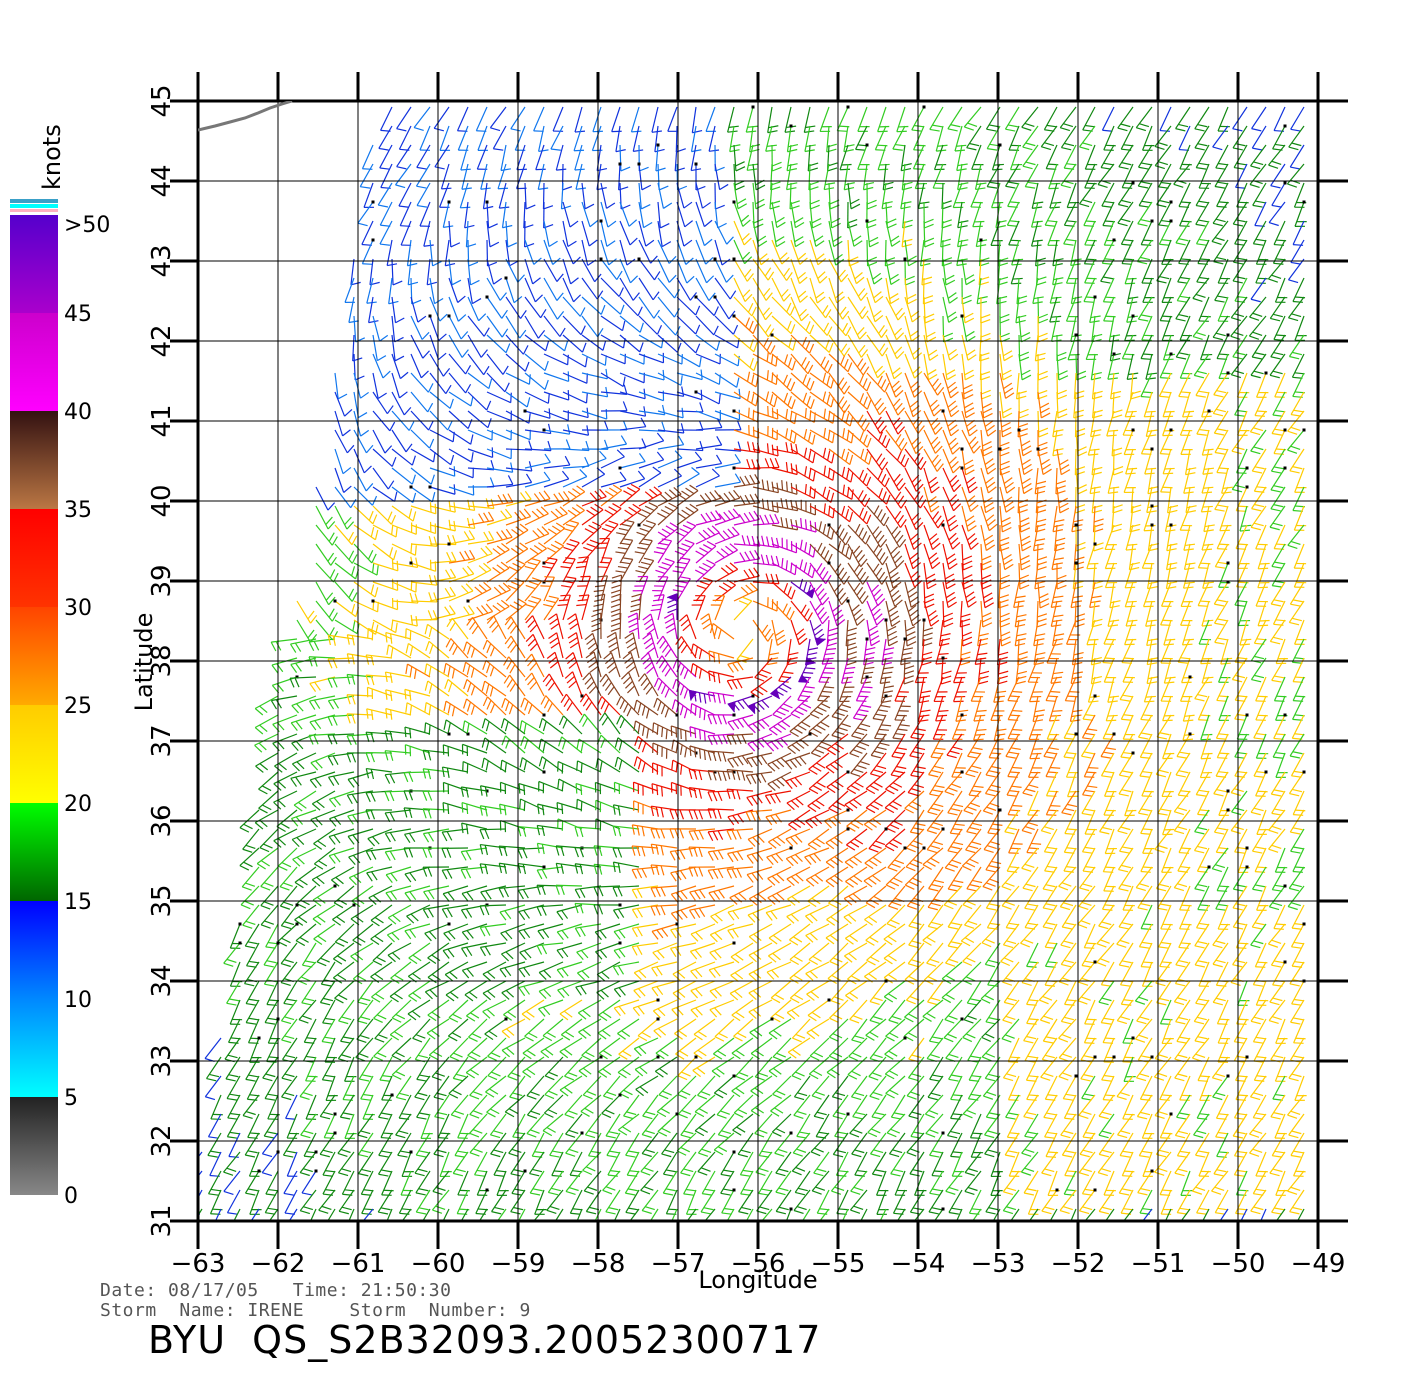  What do you see at coordinates (162, 1060) in the screenshot?
I see `latitude-tick: 33` at bounding box center [162, 1060].